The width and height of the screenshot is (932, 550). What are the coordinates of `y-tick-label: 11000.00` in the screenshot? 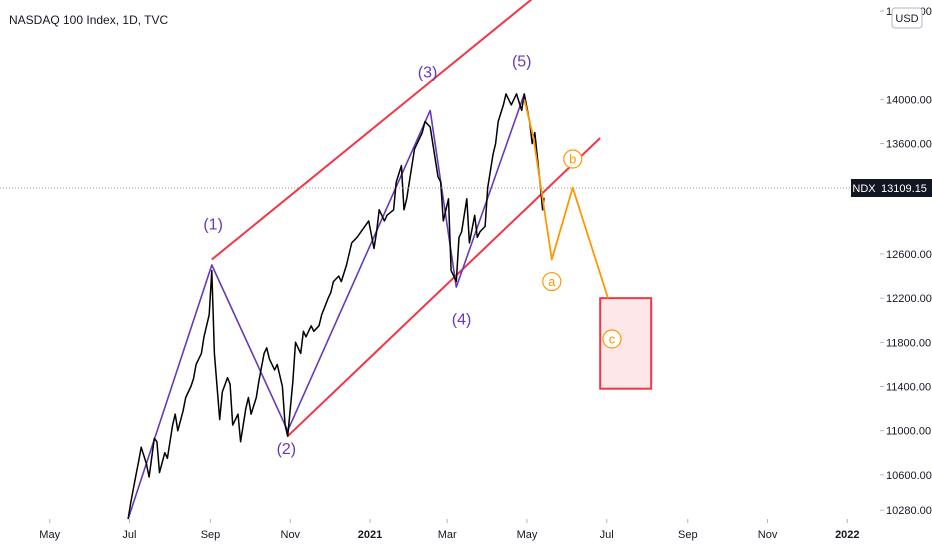 It's located at (908, 432).